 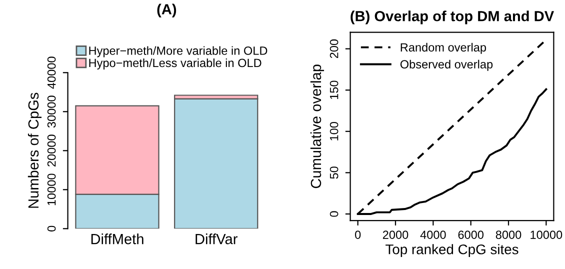 I want to click on x-tick-label: 2000, so click(x=395, y=234).